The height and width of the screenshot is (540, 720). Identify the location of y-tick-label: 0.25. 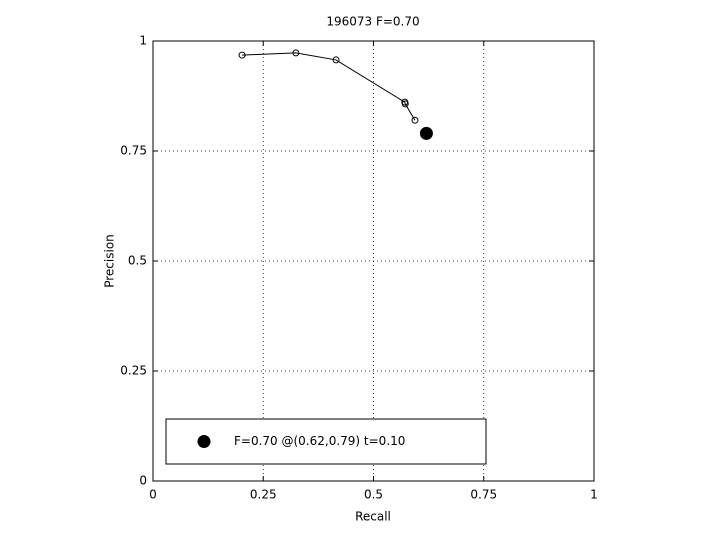
(133, 371).